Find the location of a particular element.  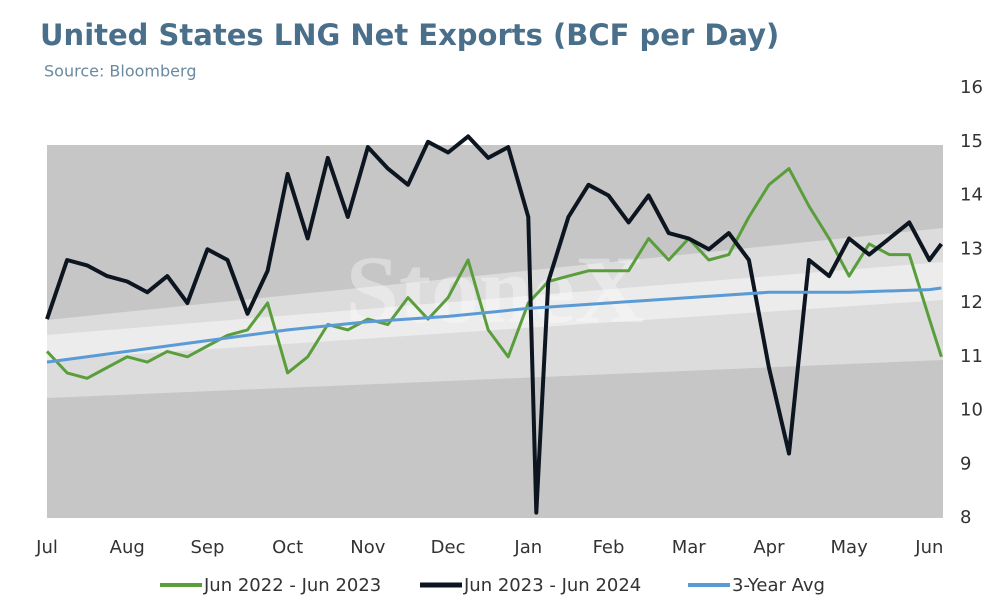

x-tick-label: Oct is located at coordinates (287, 547).